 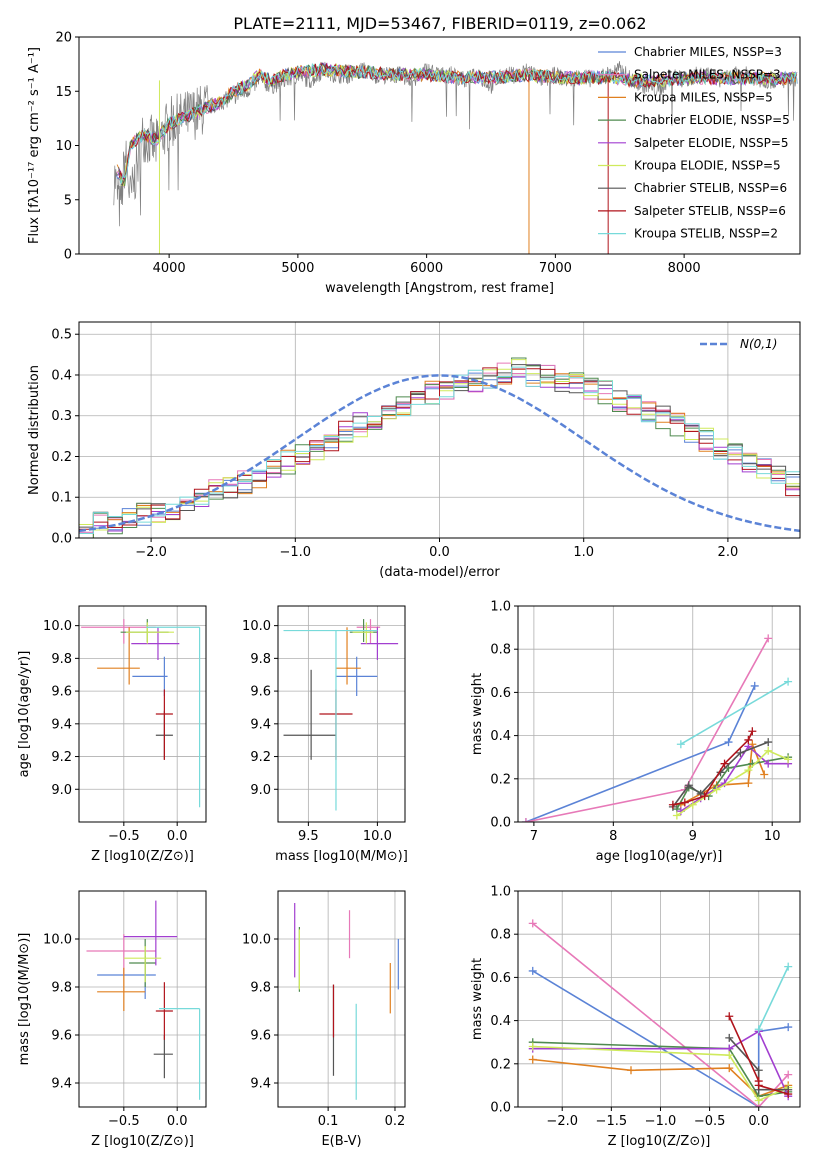 I want to click on y-tick-label: 10, so click(x=63, y=146).